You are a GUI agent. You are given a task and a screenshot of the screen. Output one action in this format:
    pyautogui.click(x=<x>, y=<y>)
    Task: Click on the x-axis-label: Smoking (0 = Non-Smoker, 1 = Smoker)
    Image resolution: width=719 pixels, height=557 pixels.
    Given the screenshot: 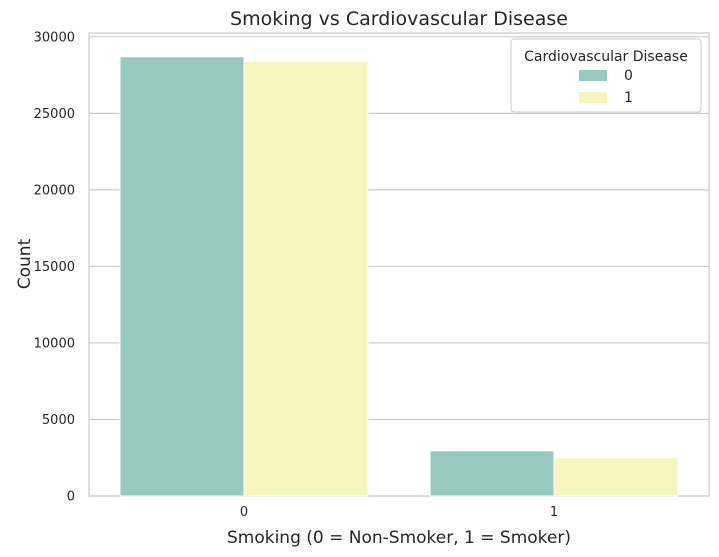 What is the action you would take?
    pyautogui.click(x=399, y=538)
    